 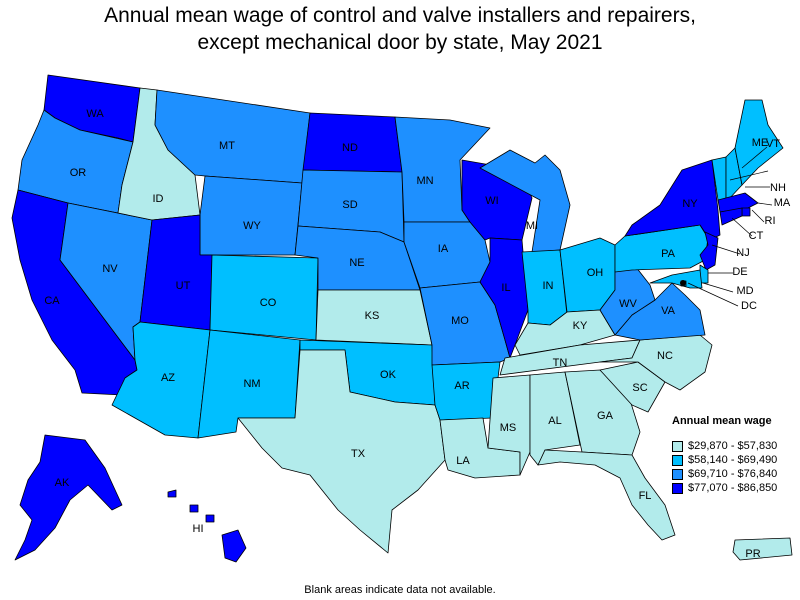 What do you see at coordinates (690, 204) in the screenshot?
I see `state-label-ny: NY` at bounding box center [690, 204].